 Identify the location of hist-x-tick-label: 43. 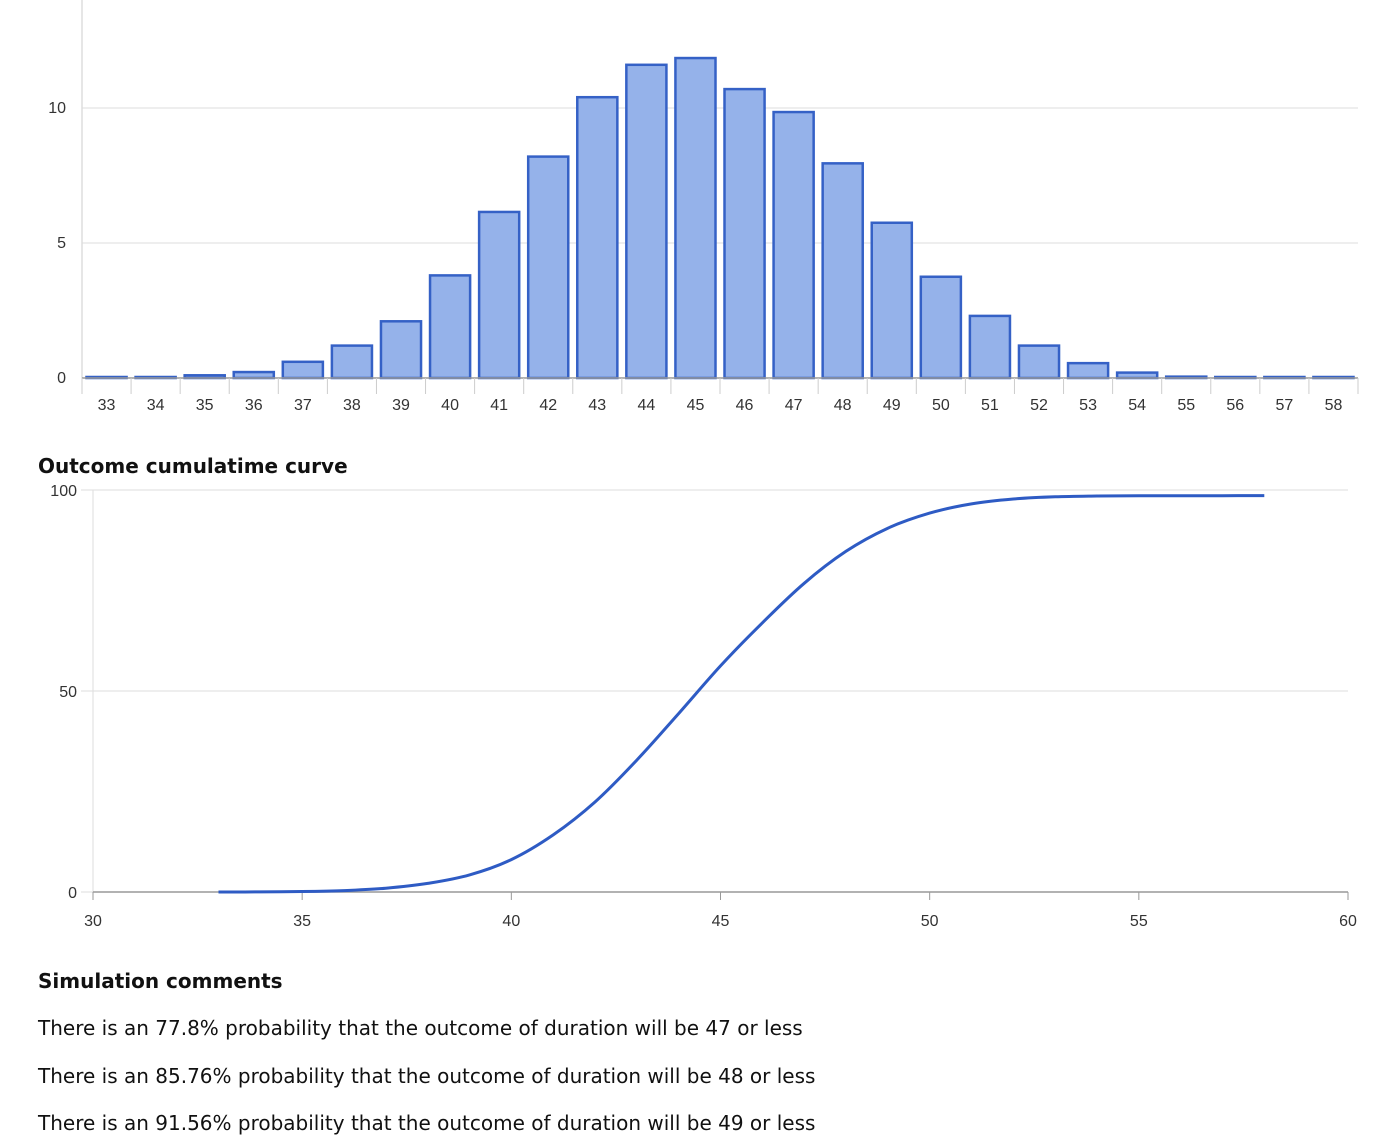
(597, 405).